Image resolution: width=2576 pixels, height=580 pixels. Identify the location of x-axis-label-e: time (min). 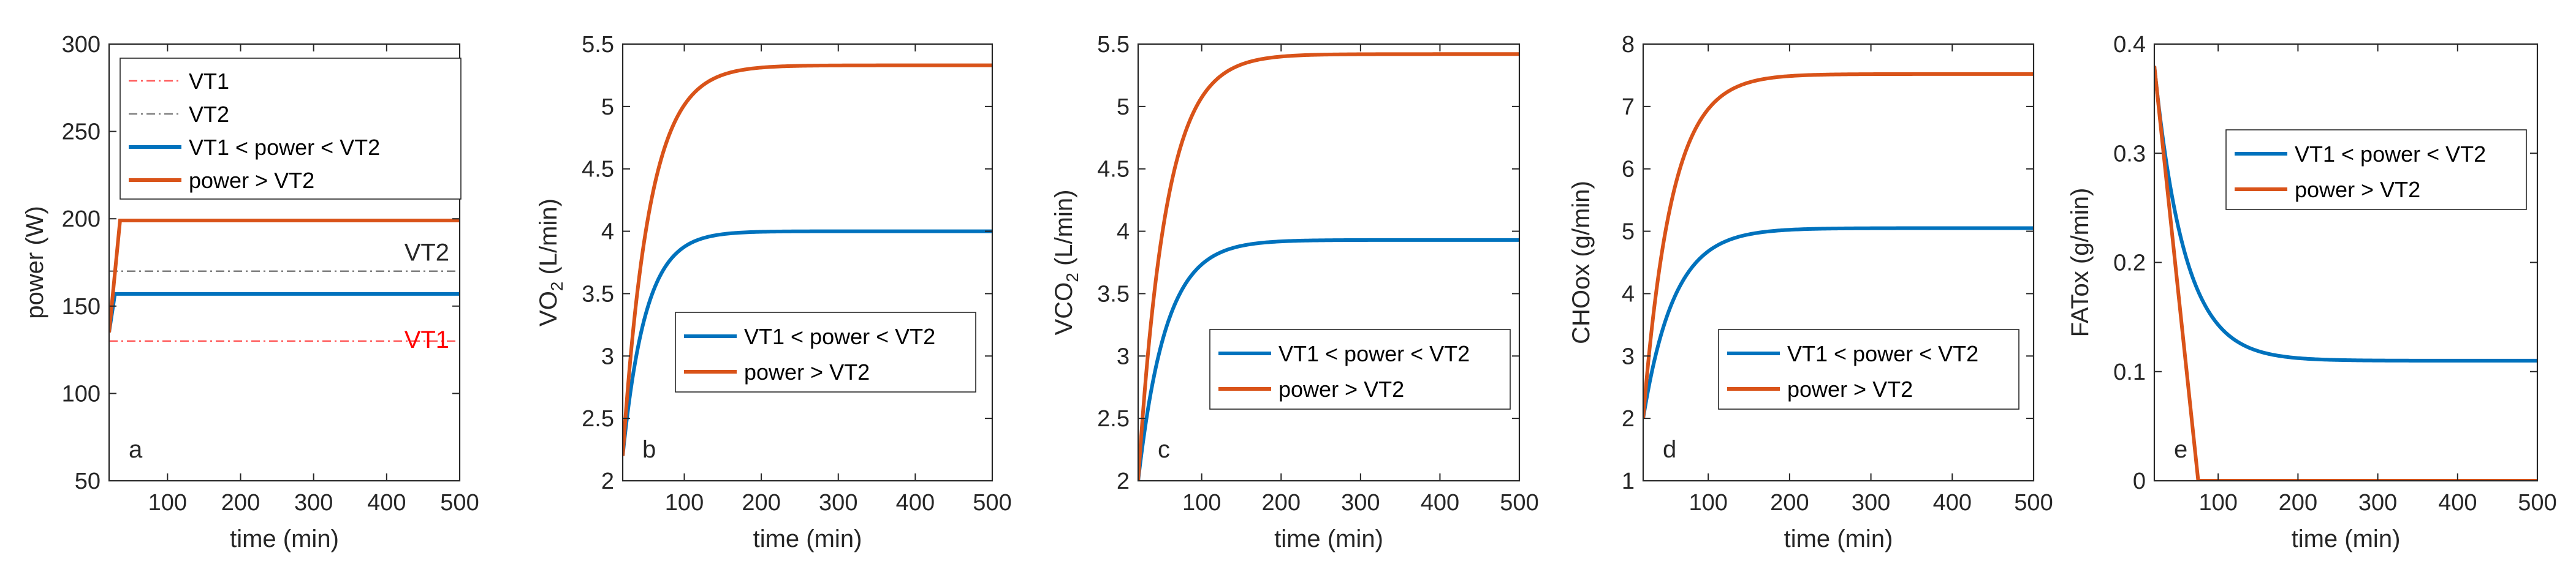
(2346, 538).